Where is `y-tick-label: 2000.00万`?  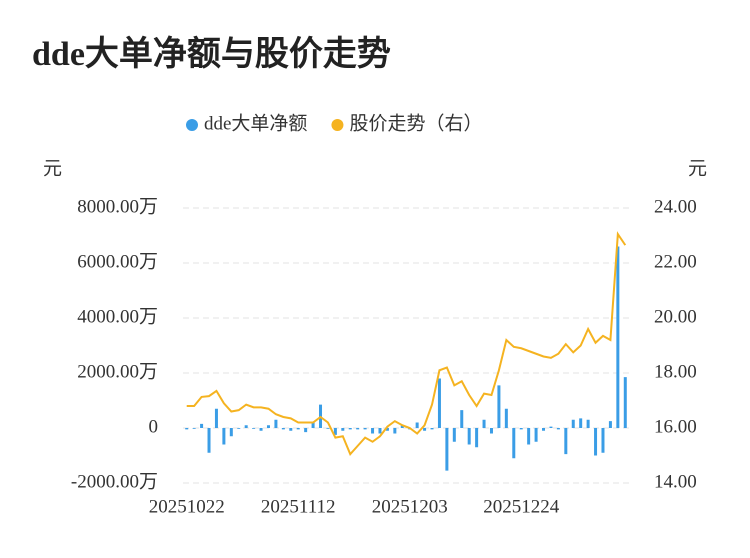
y-tick-label: 2000.00万 is located at coordinates (117, 371).